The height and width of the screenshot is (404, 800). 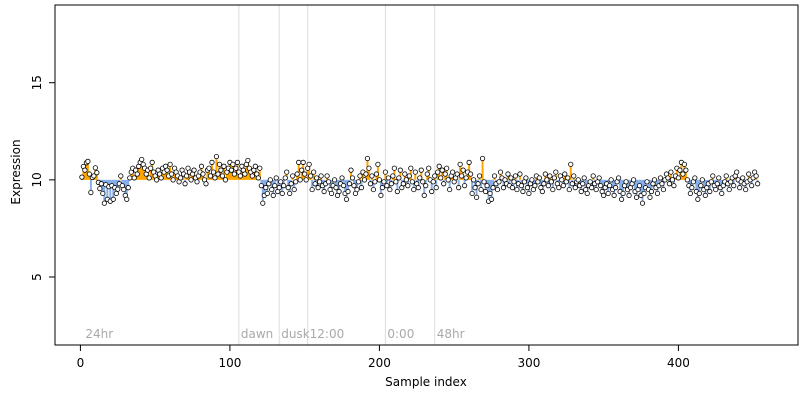 I want to click on annotation-layer: 24hr dawn dusk 12:00 0:00 48hr, so click(x=274, y=334).